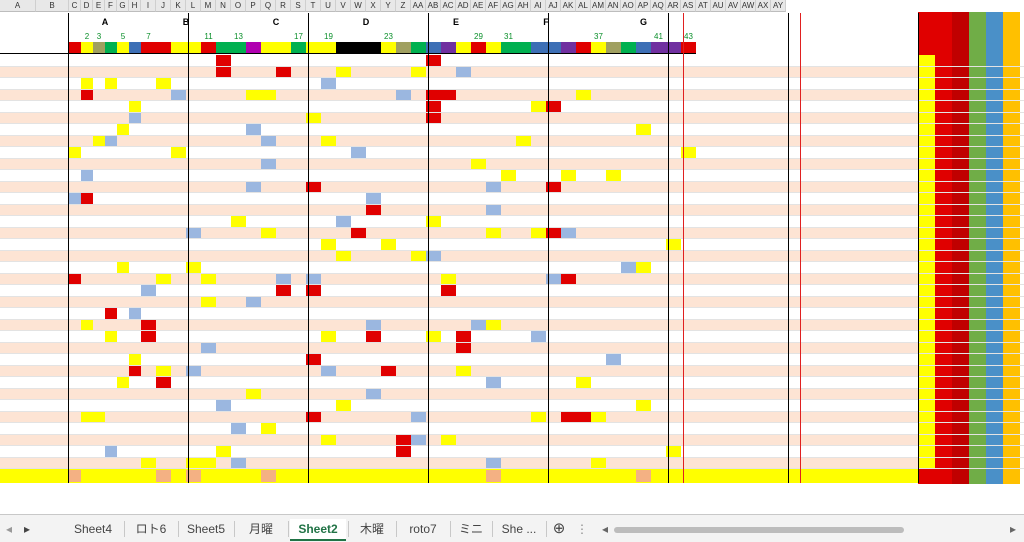 Image resolution: width=1024 pixels, height=542 pixels. Describe the element at coordinates (418, 6) in the screenshot. I see `column-header: AA` at that location.